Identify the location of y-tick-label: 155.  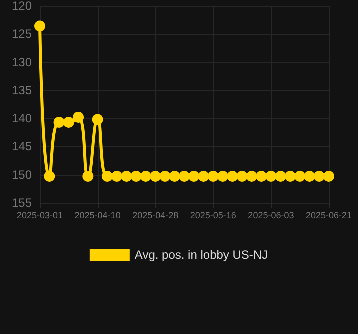
(22, 203).